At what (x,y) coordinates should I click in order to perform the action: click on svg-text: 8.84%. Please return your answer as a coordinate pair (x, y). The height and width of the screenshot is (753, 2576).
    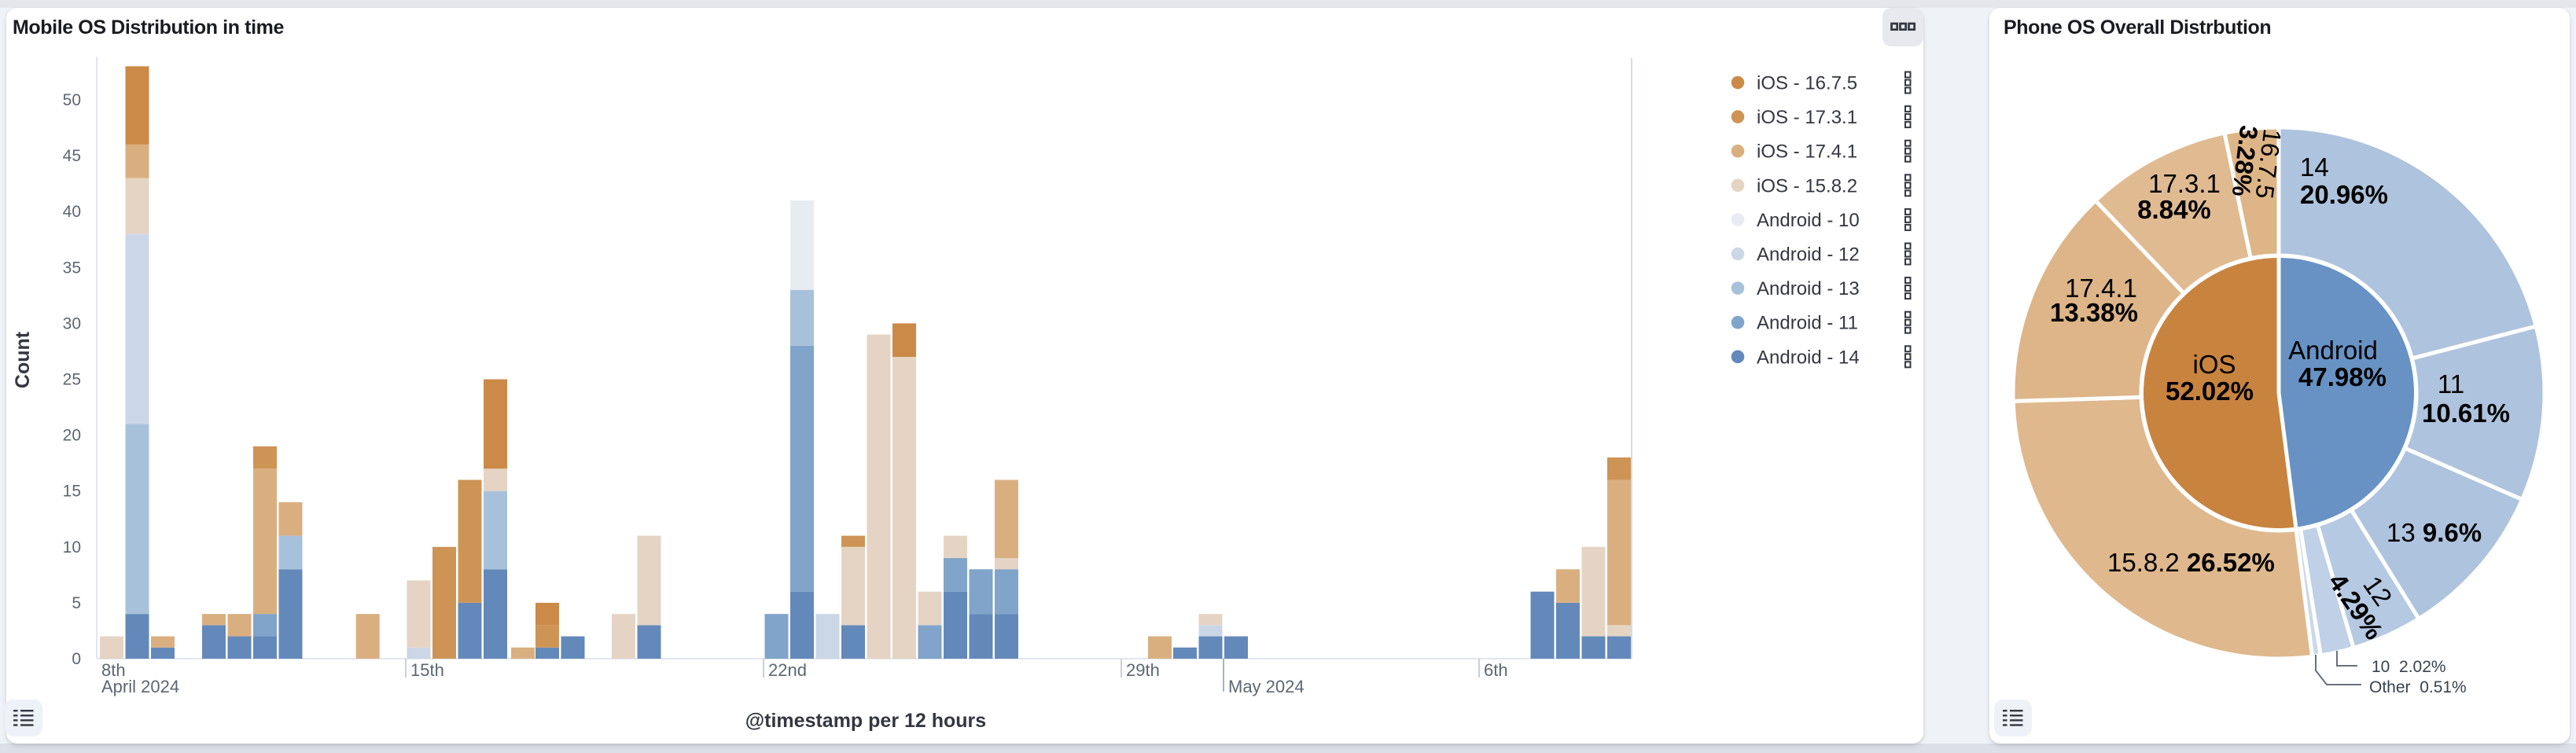
    Looking at the image, I should click on (2174, 209).